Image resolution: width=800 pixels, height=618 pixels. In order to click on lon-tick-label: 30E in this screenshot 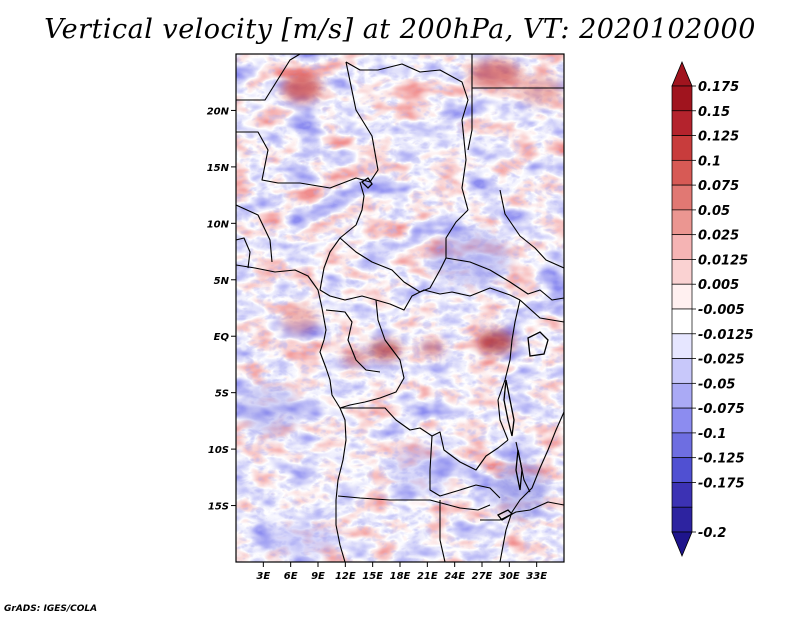, I will do `click(509, 576)`.